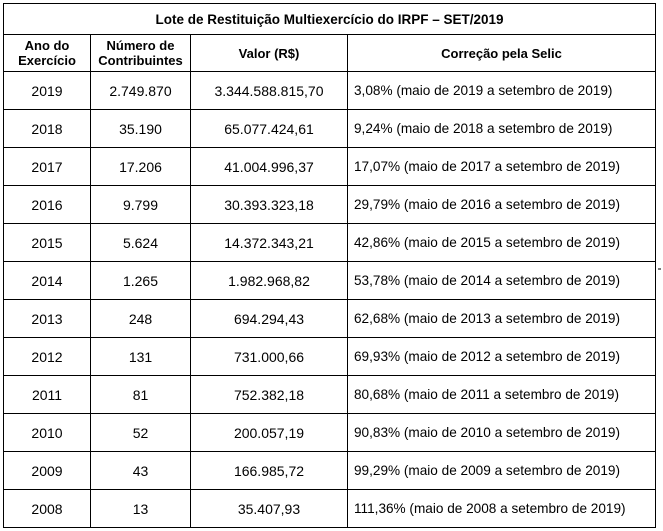 The image size is (663, 531). What do you see at coordinates (501, 166) in the screenshot?
I see `cell-correcao: 17,07% (maio de 2017 a setembro de 2019)` at bounding box center [501, 166].